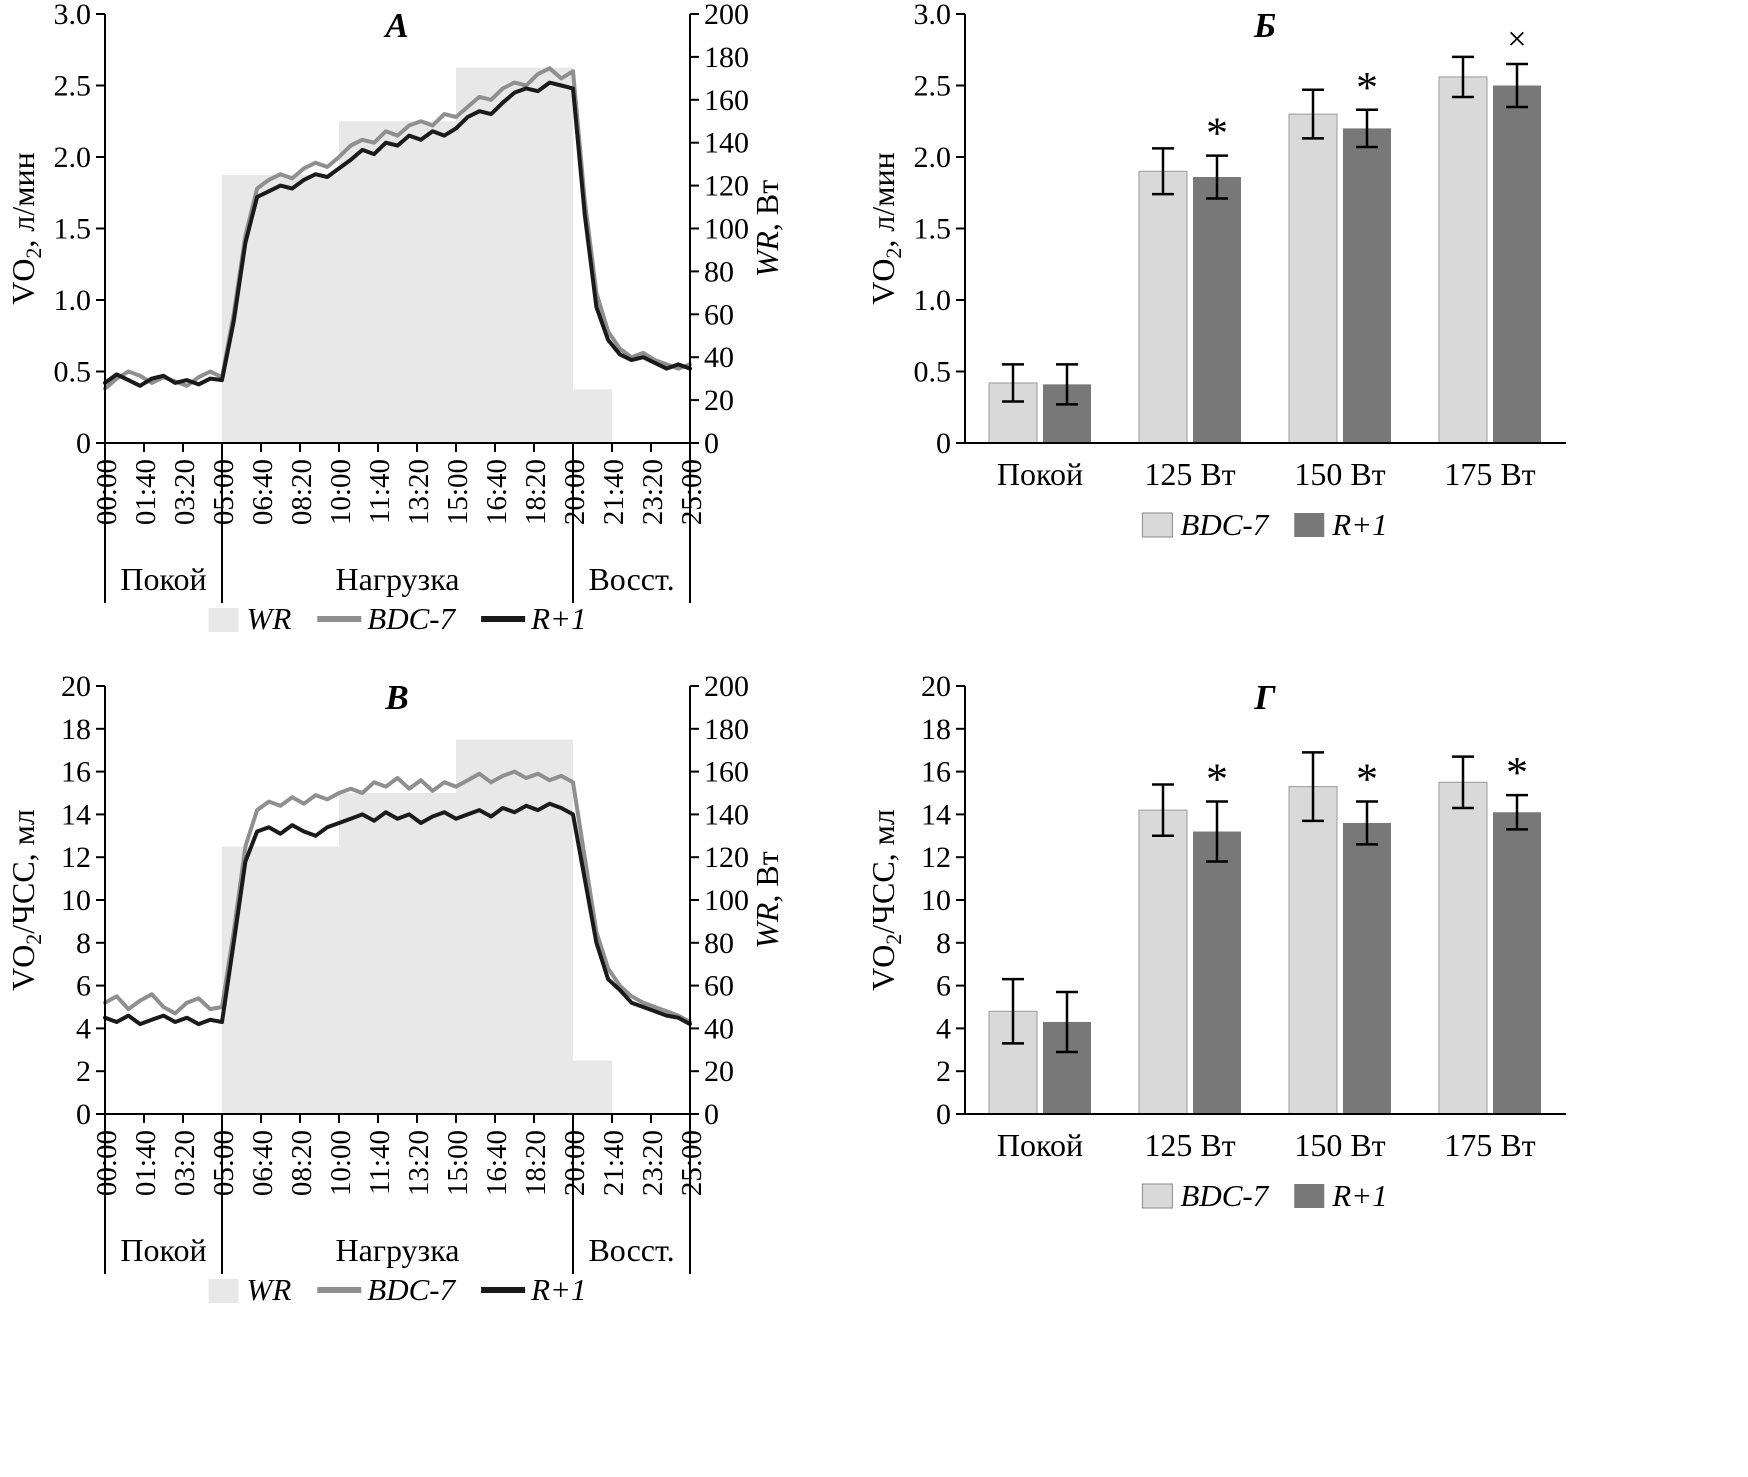 The width and height of the screenshot is (1748, 1477). I want to click on y2-tick-label: 40, so click(719, 1028).